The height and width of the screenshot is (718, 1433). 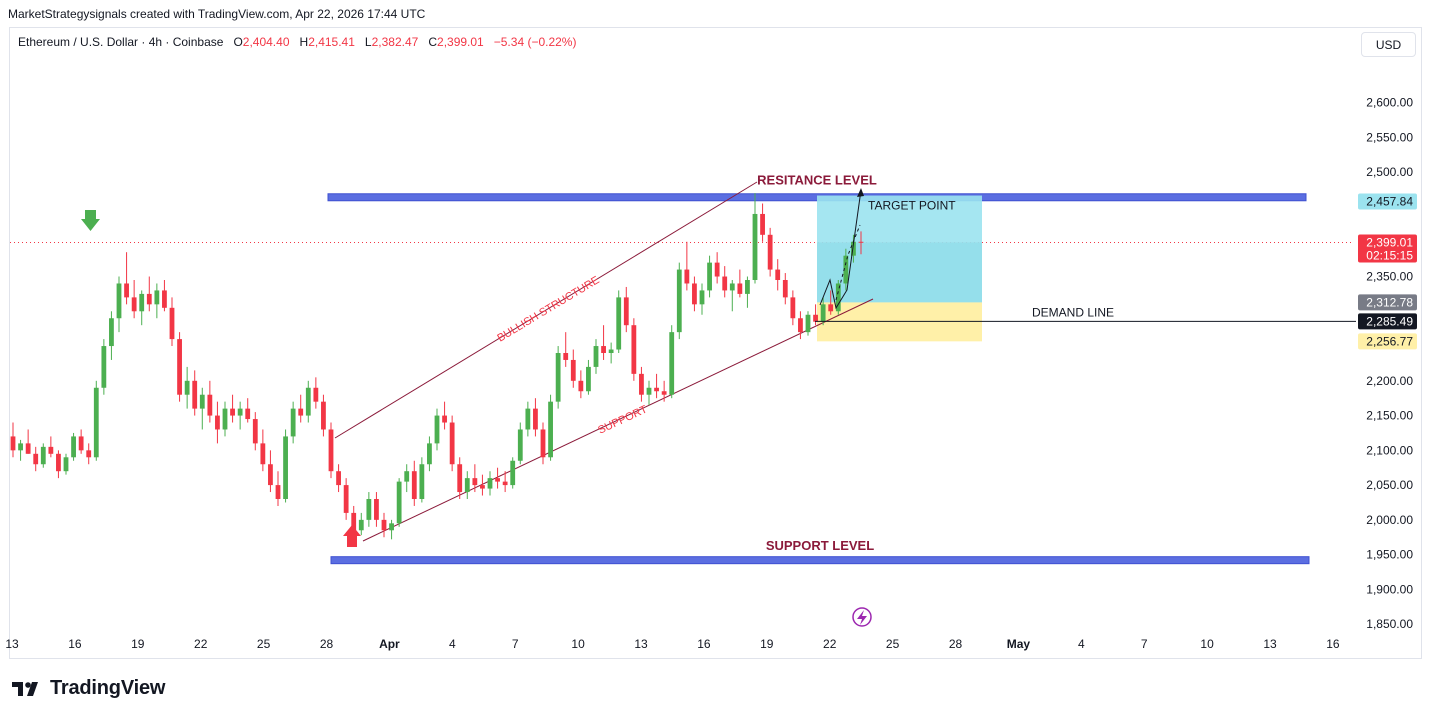 I want to click on target-box-fill, so click(x=899, y=272).